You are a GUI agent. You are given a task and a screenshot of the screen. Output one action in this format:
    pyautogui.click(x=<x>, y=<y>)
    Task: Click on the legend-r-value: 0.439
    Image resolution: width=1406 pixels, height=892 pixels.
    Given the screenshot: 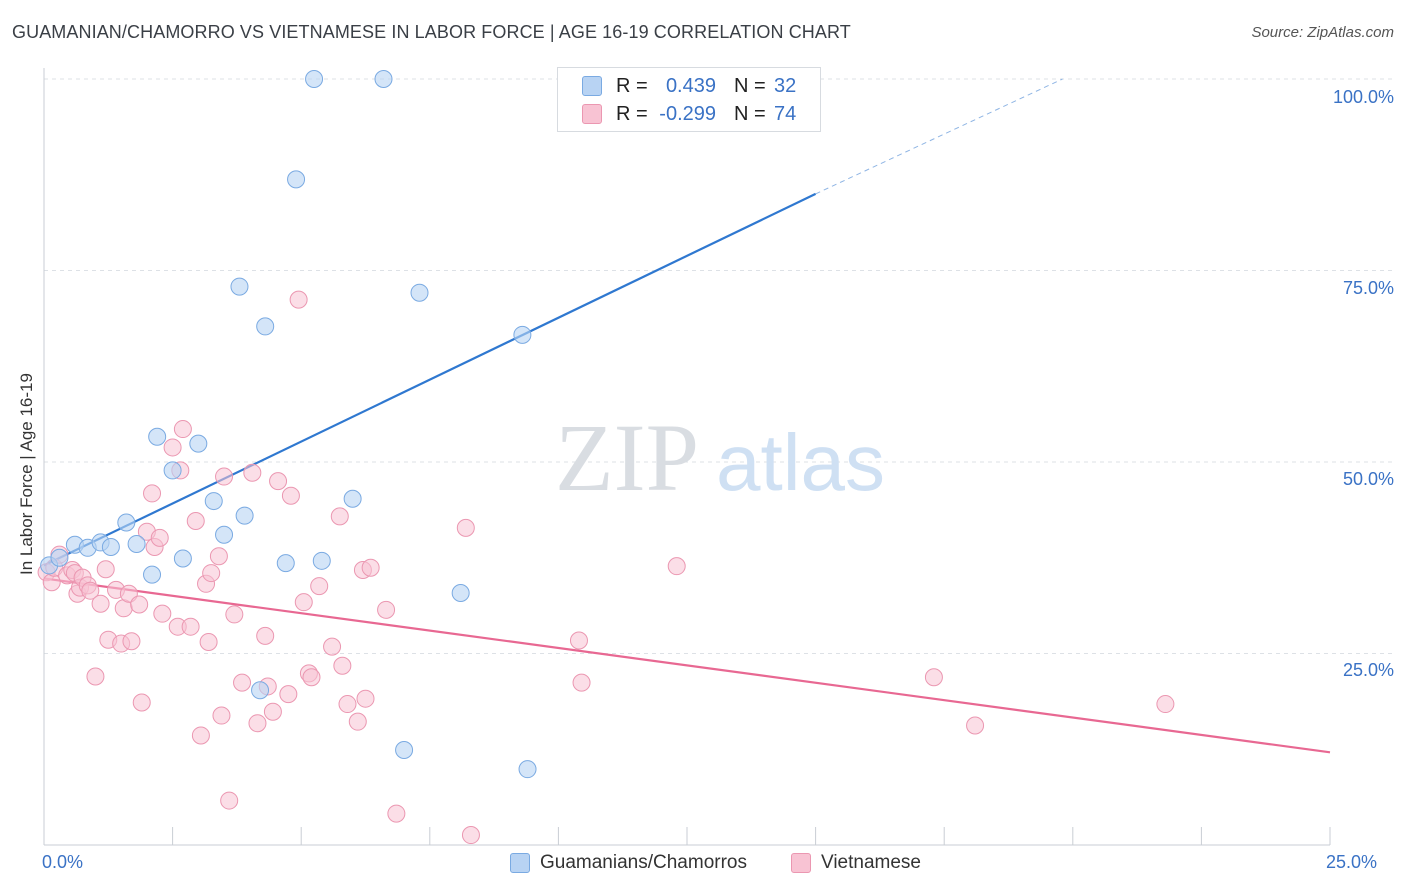 What is the action you would take?
    pyautogui.click(x=690, y=85)
    